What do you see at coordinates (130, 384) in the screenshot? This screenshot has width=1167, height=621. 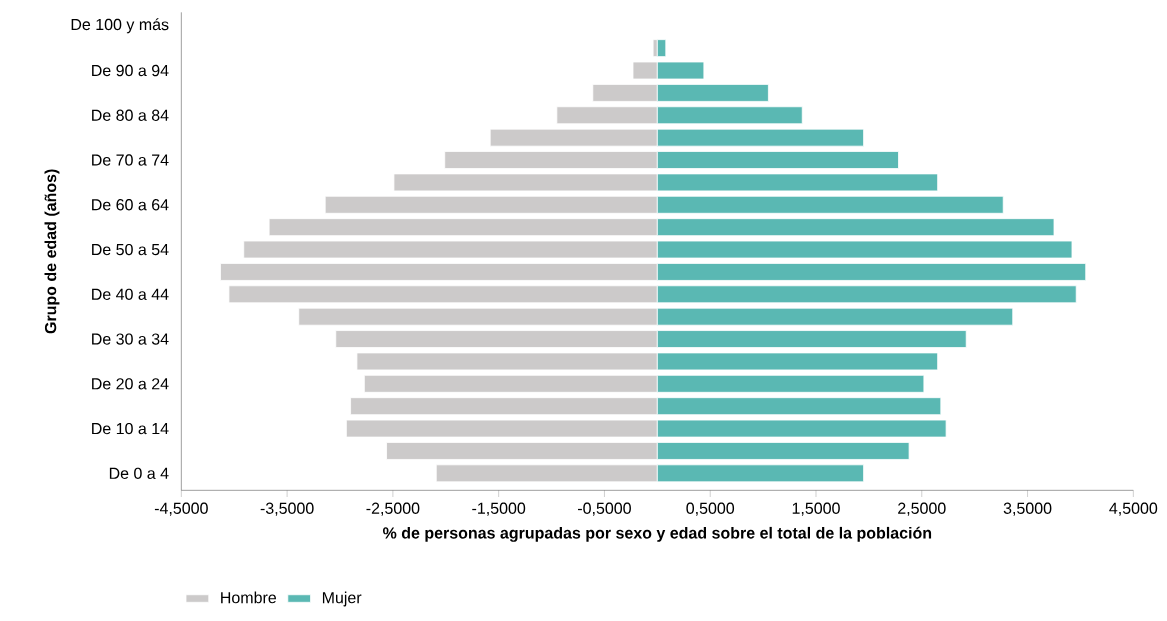 I see `y-tick-label: De 20 a 24` at bounding box center [130, 384].